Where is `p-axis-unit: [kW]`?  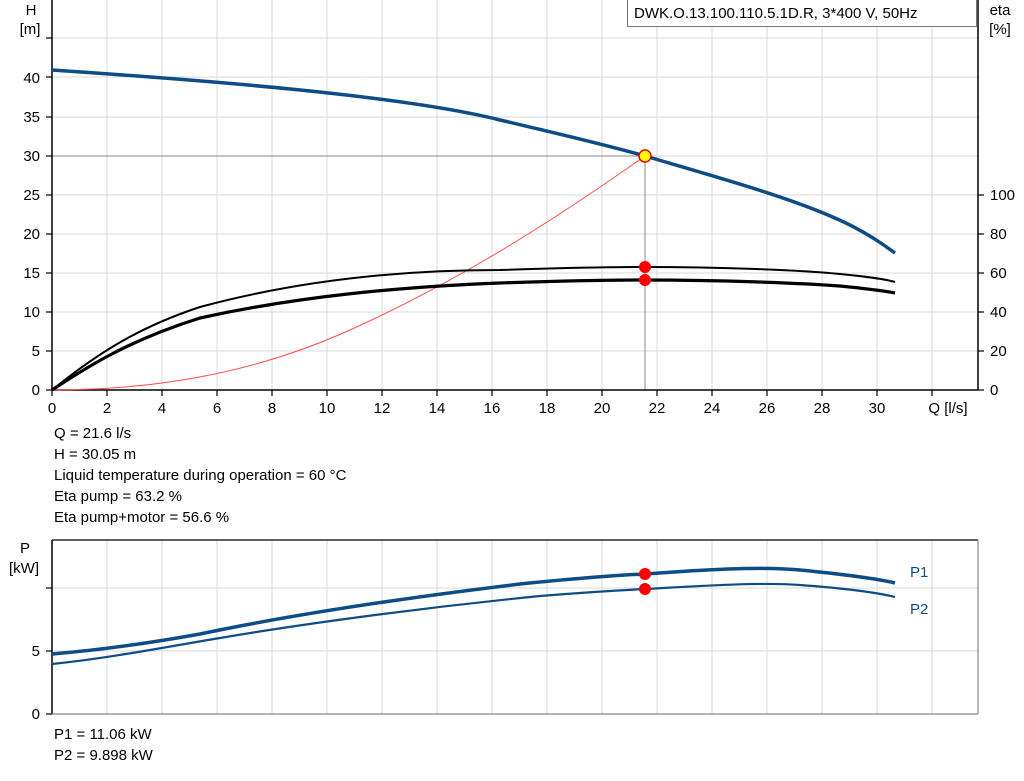 p-axis-unit: [kW] is located at coordinates (24, 568).